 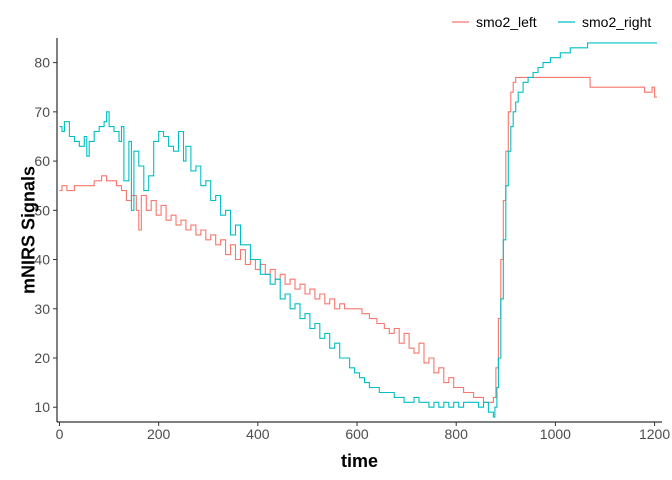 I want to click on x-ticks: 0 200 400 600 800 1000 1200, so click(x=363, y=432).